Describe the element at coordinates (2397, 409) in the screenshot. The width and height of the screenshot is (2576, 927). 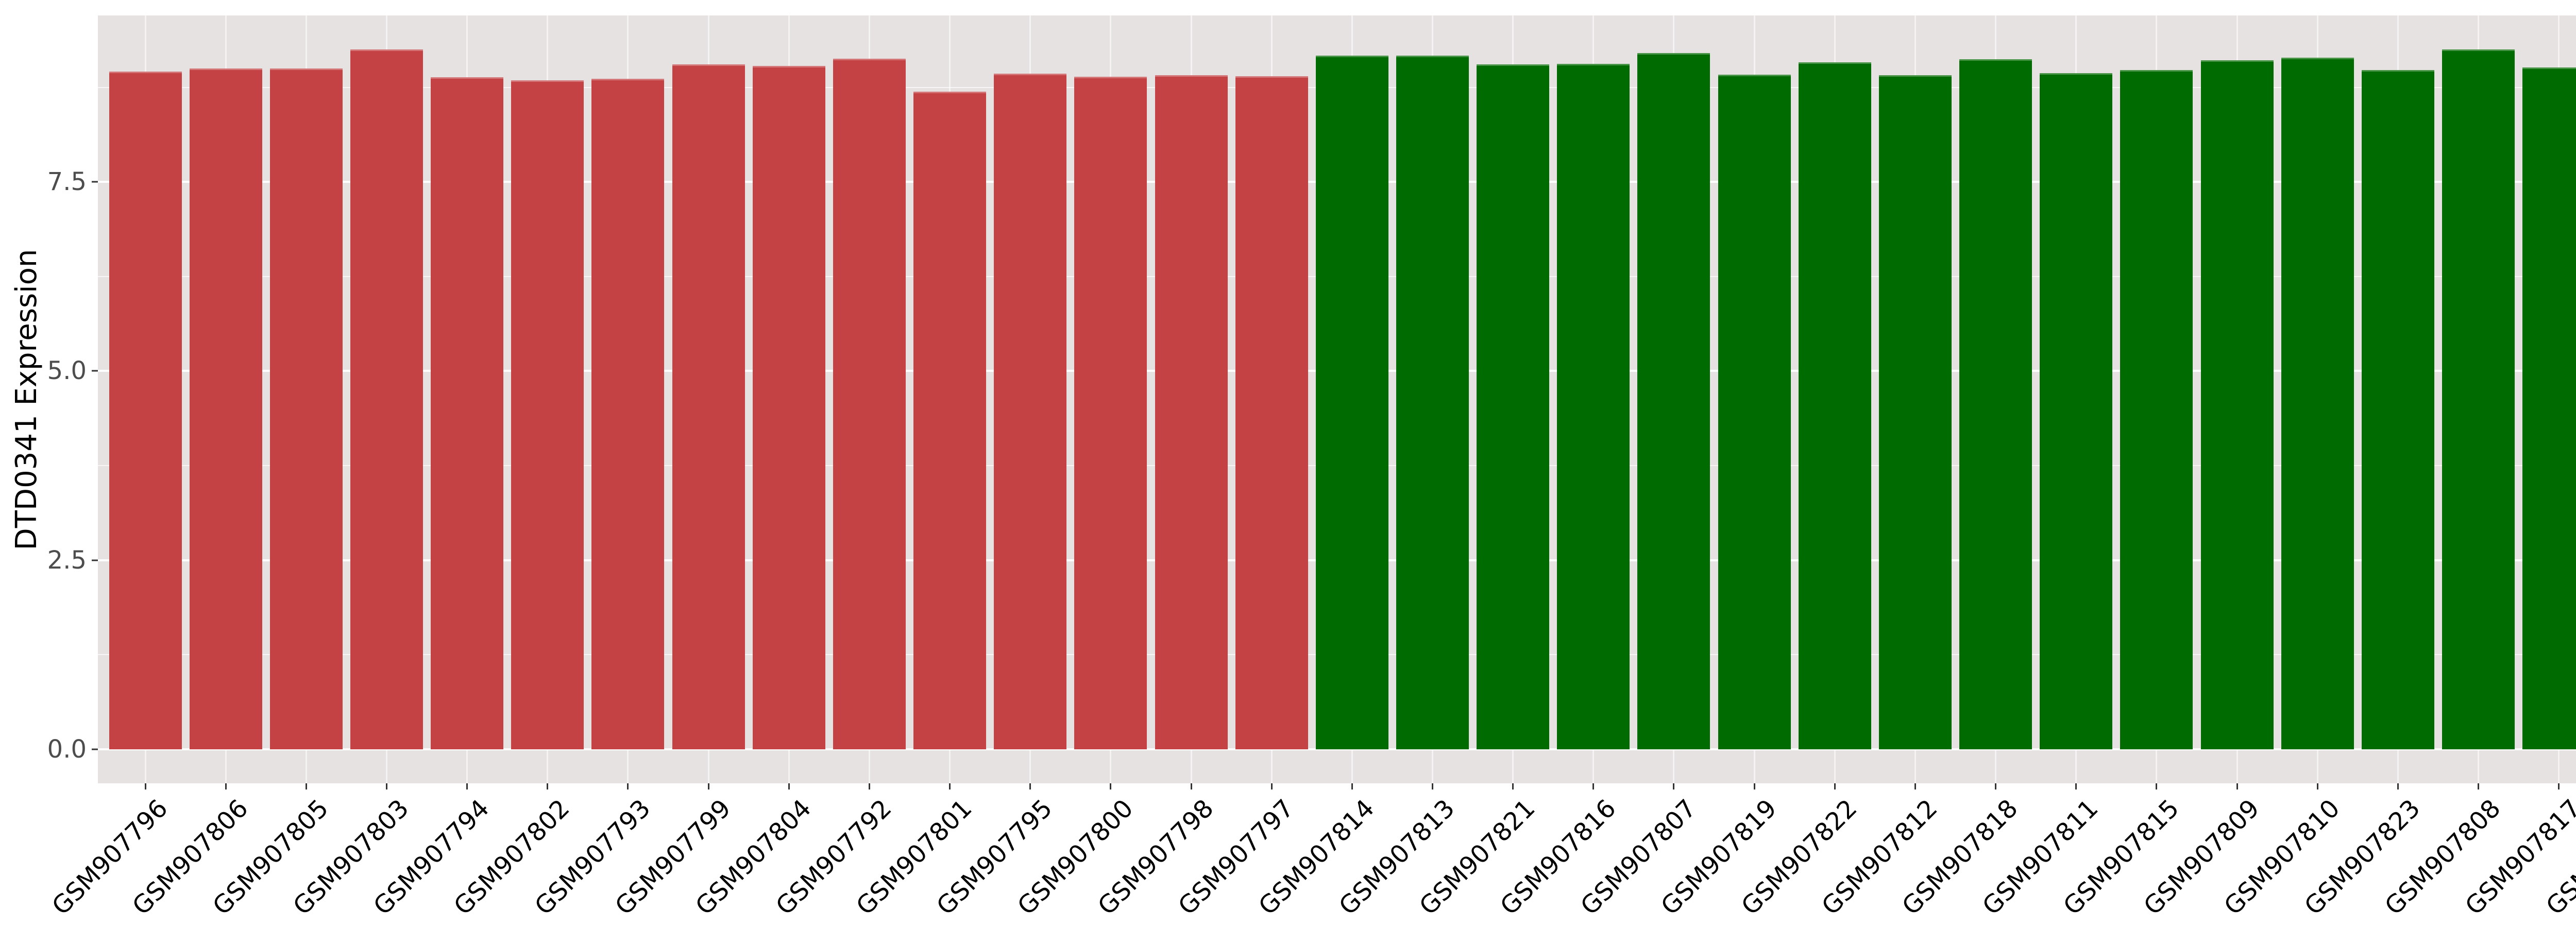
I see `bar-GSM907823` at that location.